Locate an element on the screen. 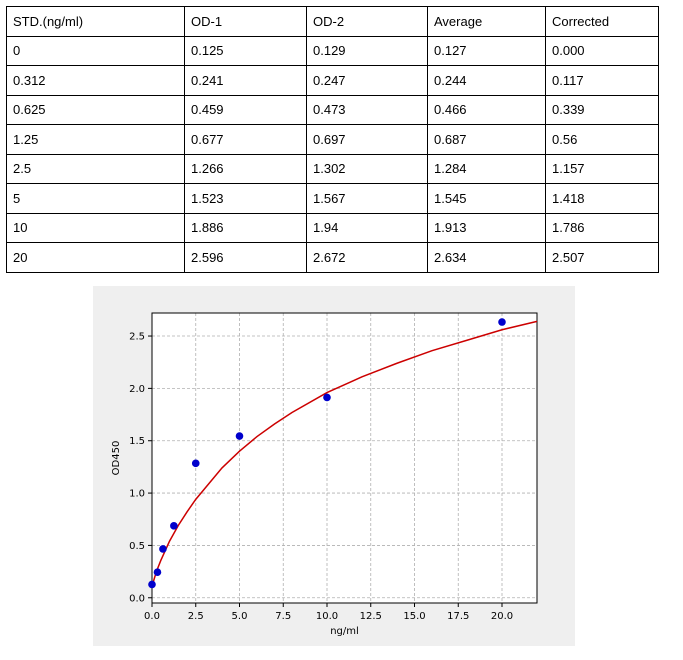 The width and height of the screenshot is (683, 660). table-cell: 0.117 is located at coordinates (602, 80).